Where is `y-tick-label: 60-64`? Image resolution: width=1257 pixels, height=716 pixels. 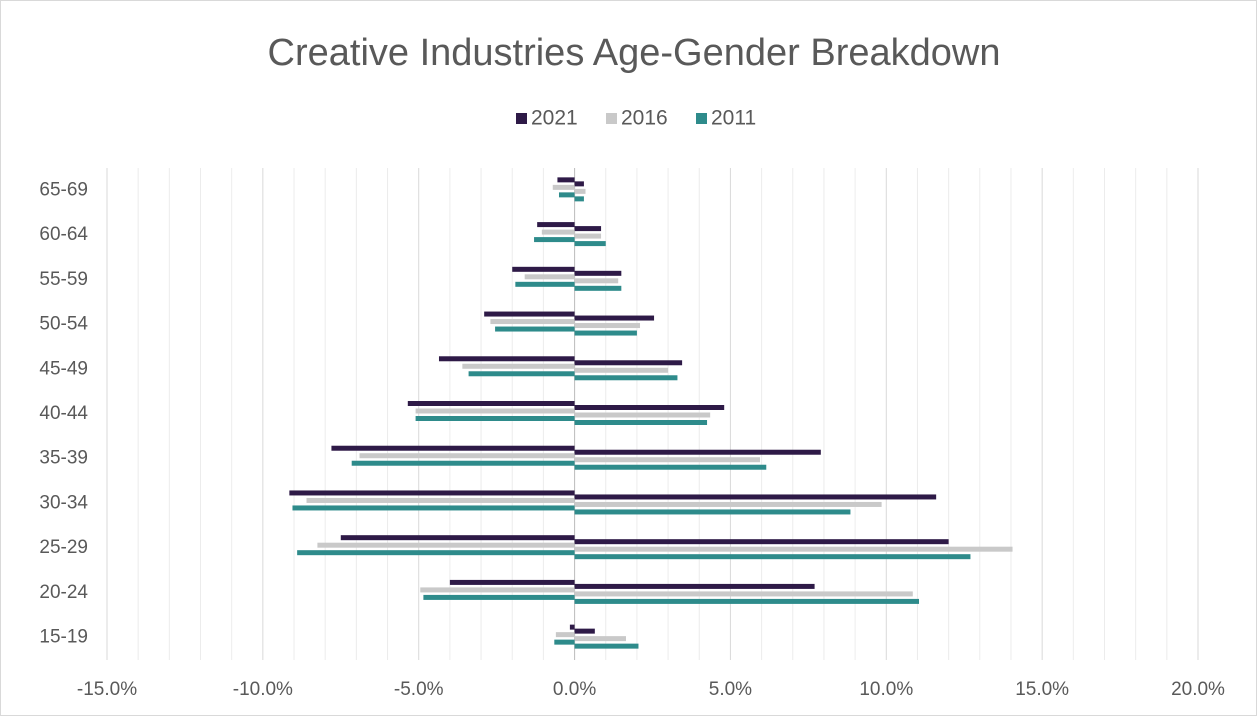 y-tick-label: 60-64 is located at coordinates (63, 234).